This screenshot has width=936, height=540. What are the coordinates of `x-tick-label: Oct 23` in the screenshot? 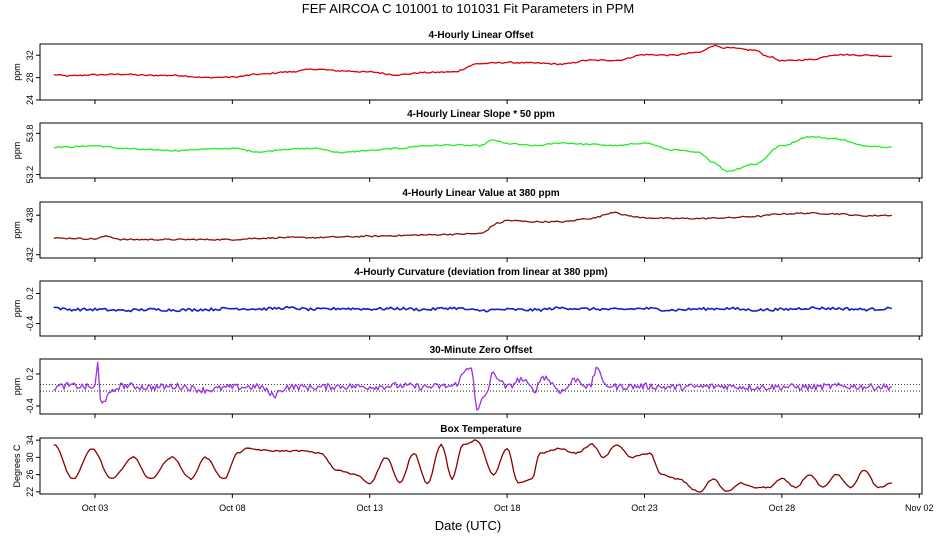 It's located at (644, 508).